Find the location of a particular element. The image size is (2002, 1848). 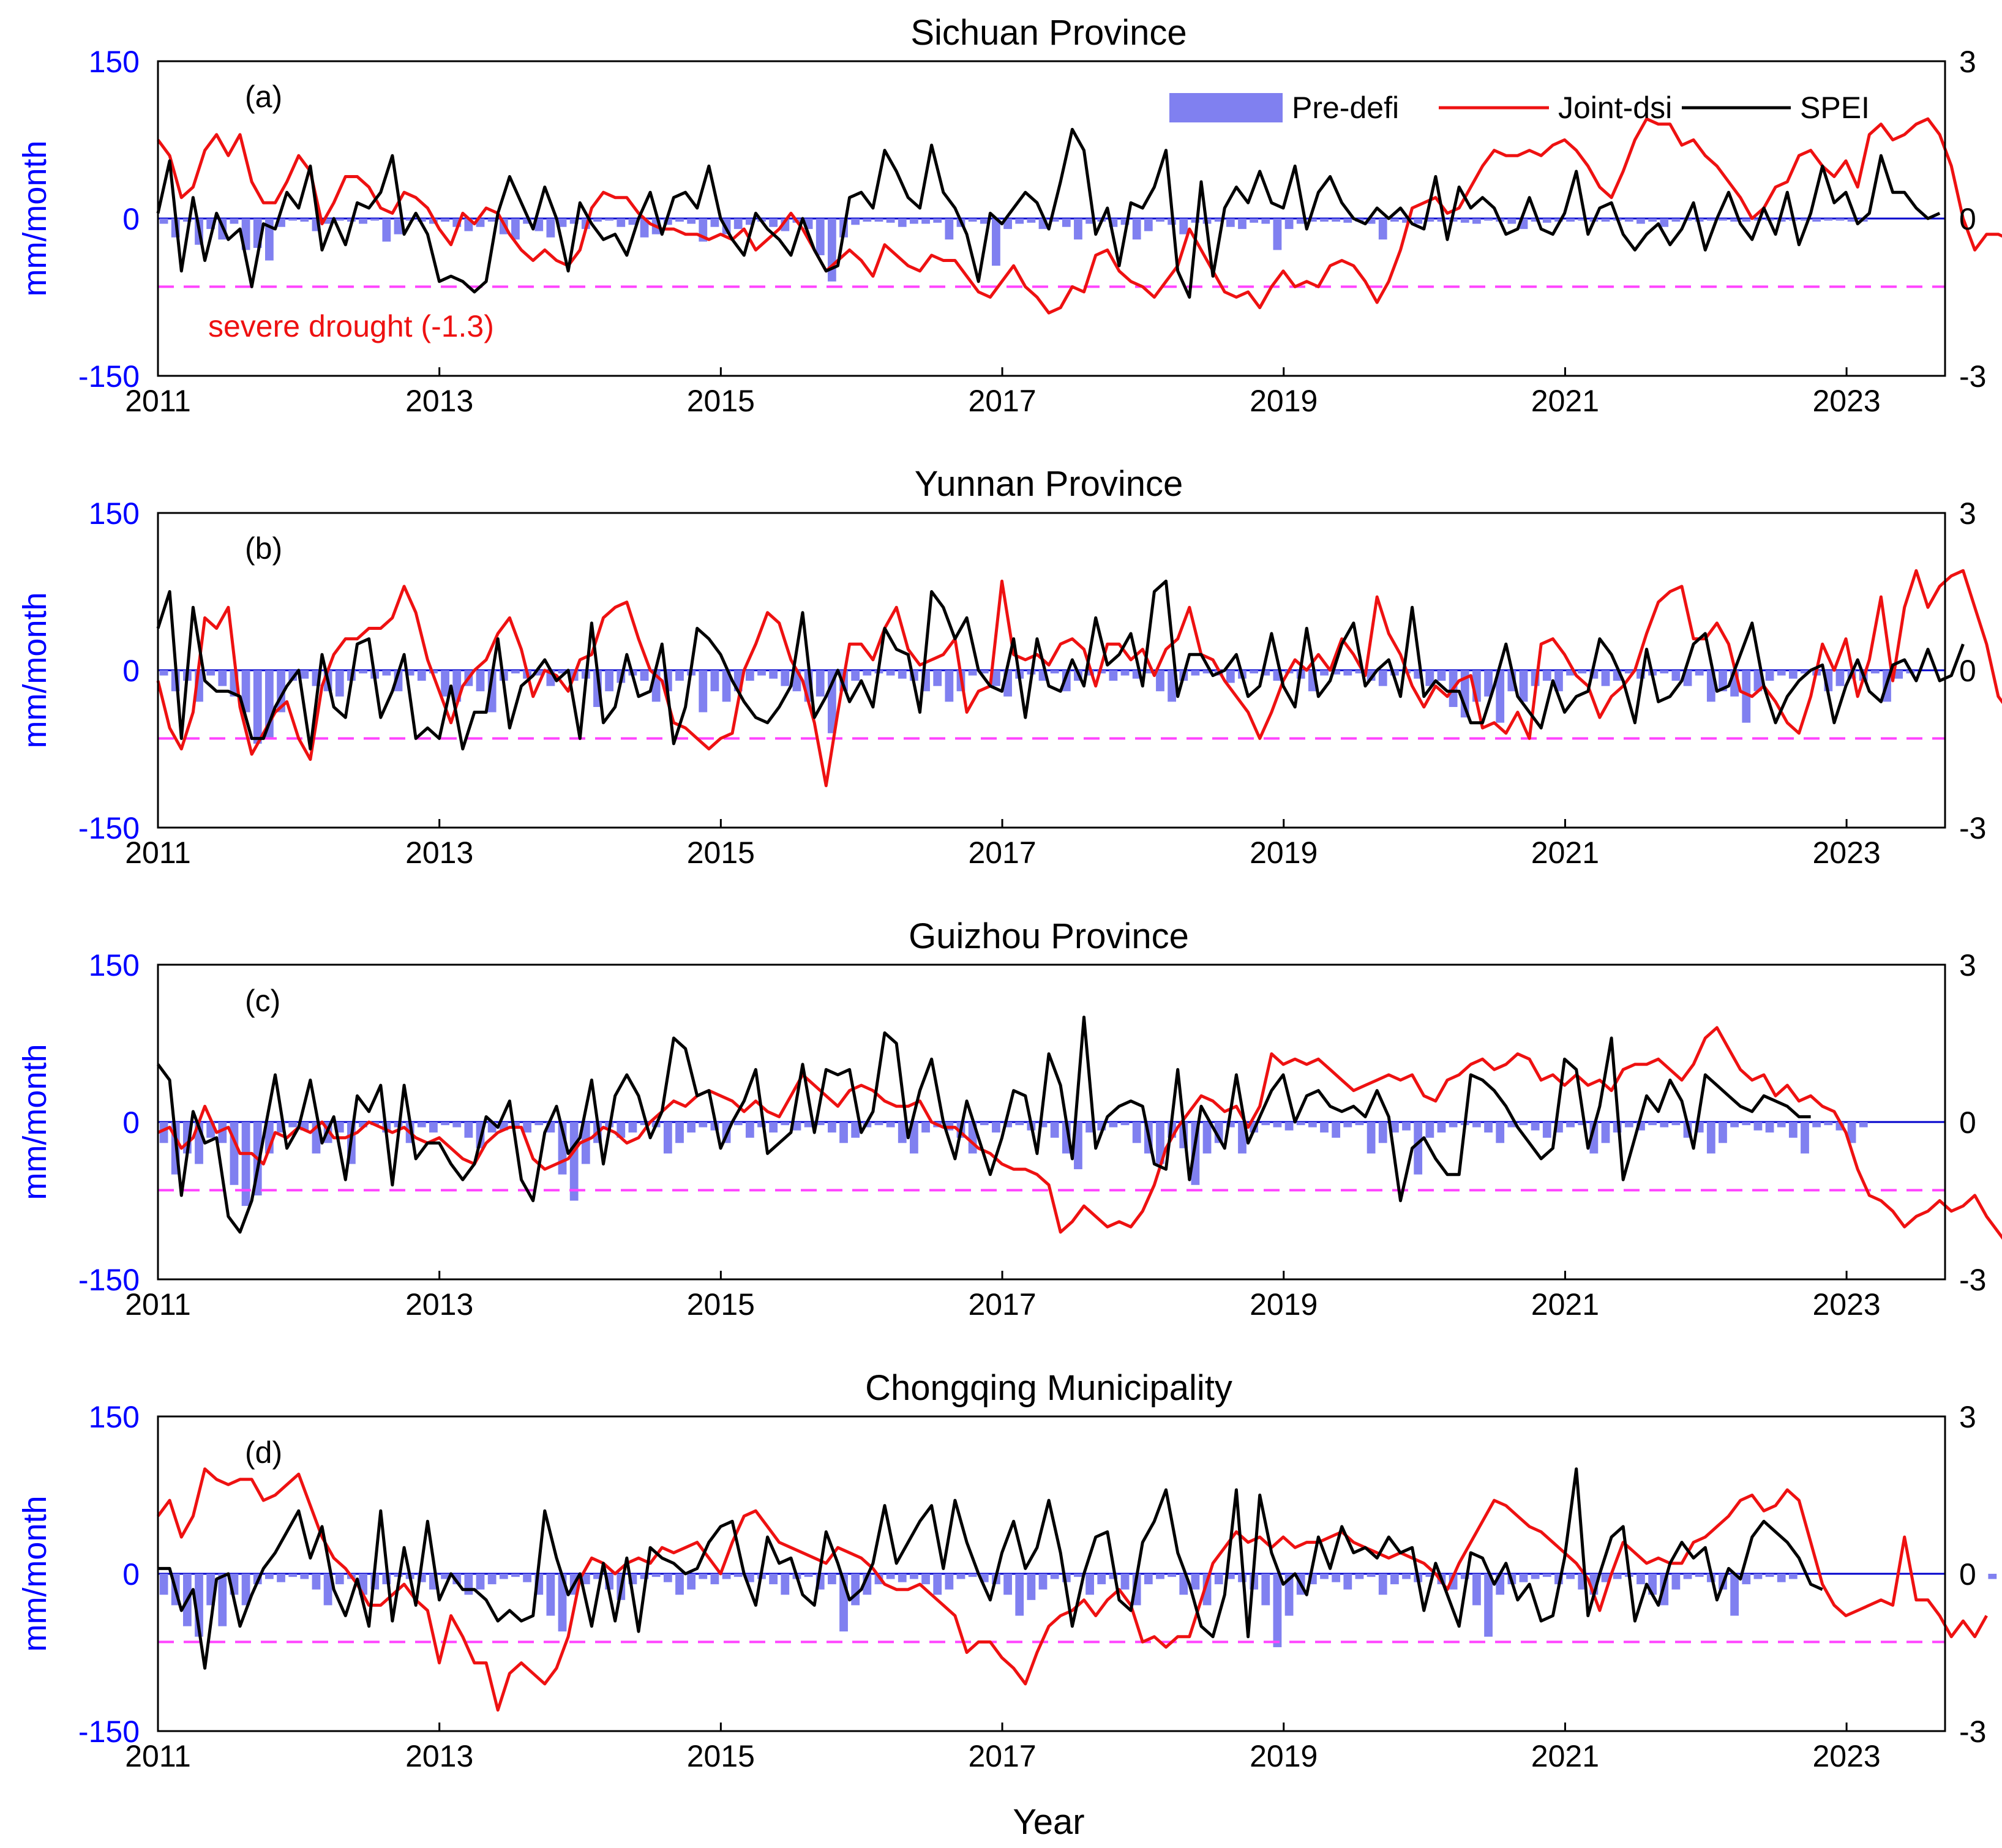

x-tick-label: 2013 is located at coordinates (439, 853).